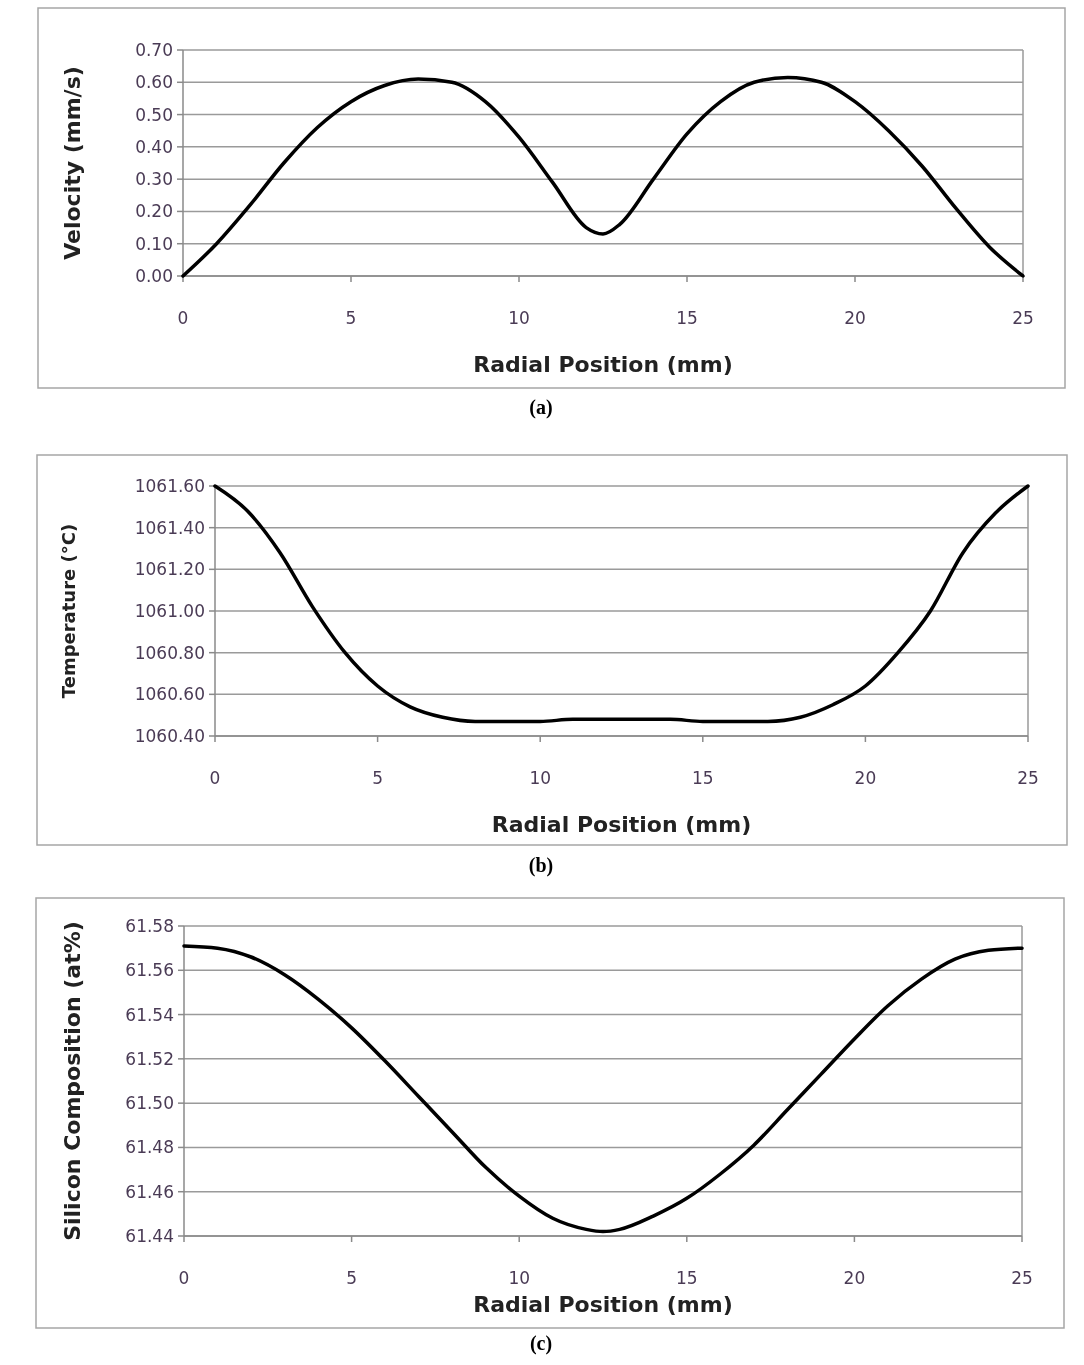  Describe the element at coordinates (72, 163) in the screenshot. I see `y-axis-title: Velocity (mm/s)` at that location.